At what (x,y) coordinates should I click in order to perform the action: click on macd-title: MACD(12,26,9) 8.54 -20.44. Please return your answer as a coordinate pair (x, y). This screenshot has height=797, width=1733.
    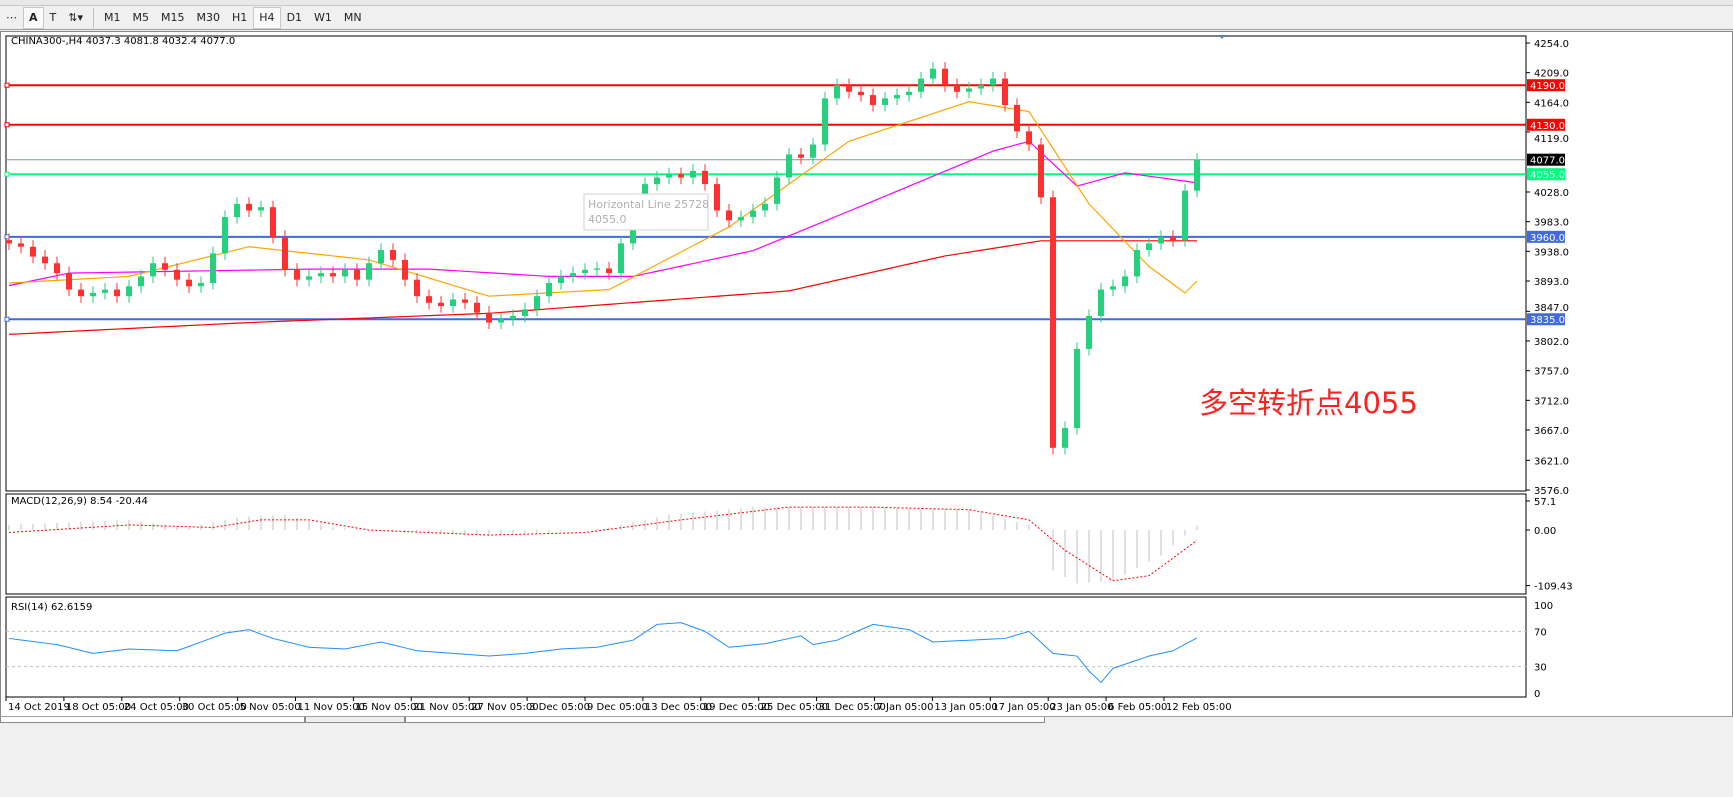
    Looking at the image, I should click on (79, 501).